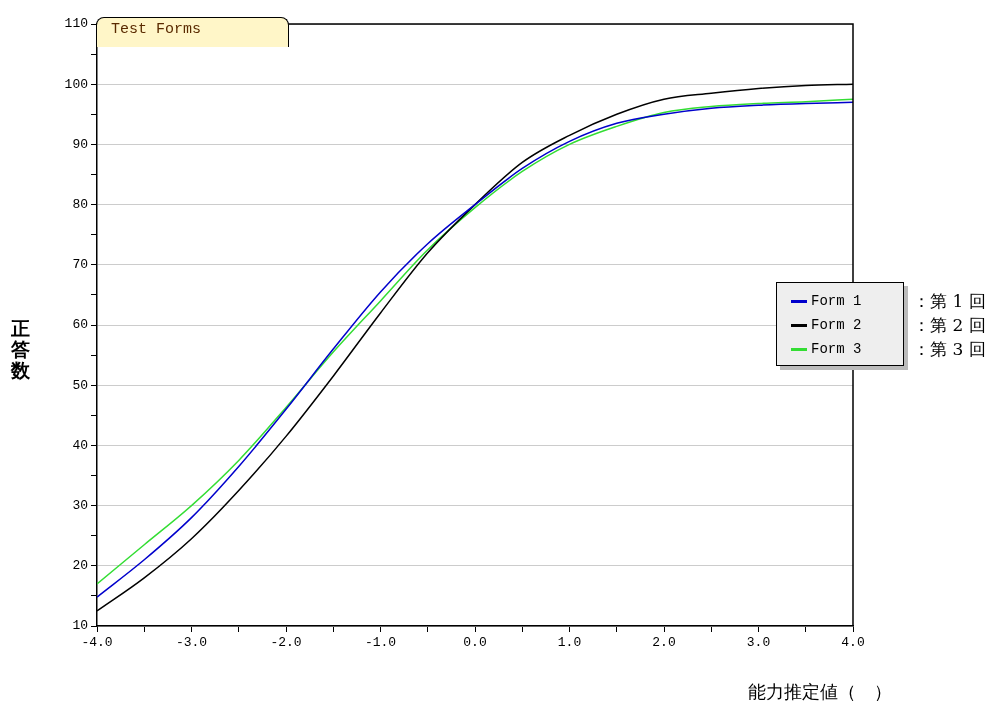 Image resolution: width=1007 pixels, height=709 pixels. Describe the element at coordinates (758, 643) in the screenshot. I see `x-tick-label: 3.0` at that location.